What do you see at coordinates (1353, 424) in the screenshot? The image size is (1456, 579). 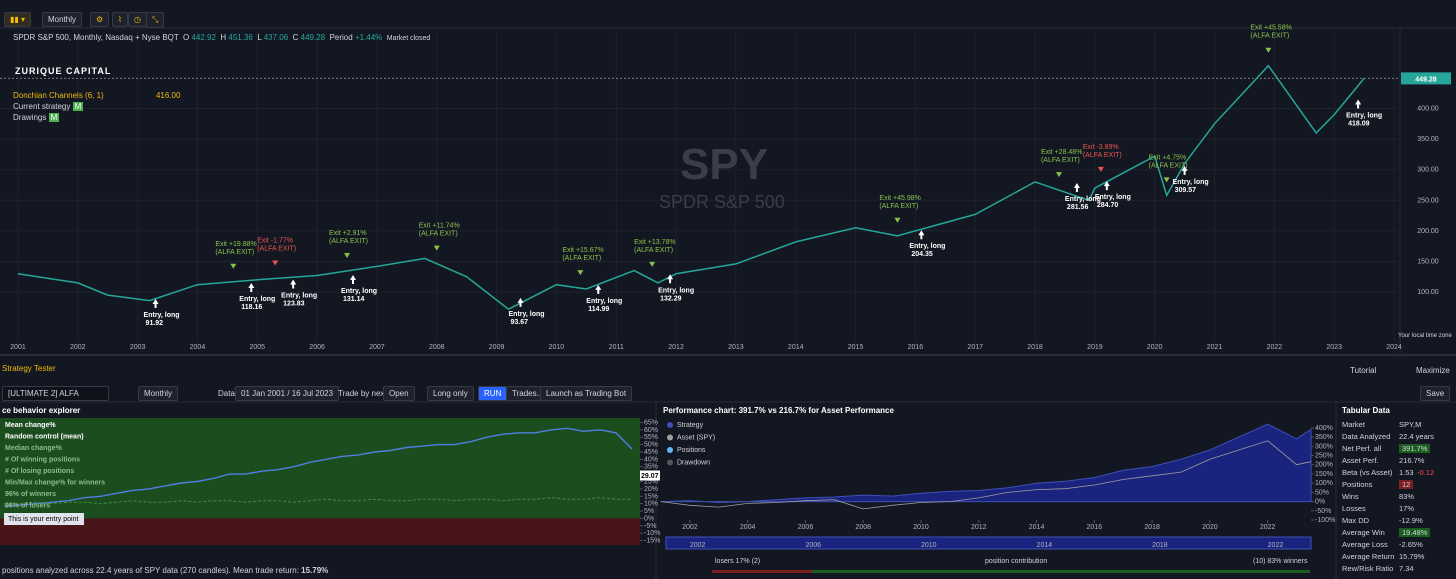 I see `cell-label: Market` at bounding box center [1353, 424].